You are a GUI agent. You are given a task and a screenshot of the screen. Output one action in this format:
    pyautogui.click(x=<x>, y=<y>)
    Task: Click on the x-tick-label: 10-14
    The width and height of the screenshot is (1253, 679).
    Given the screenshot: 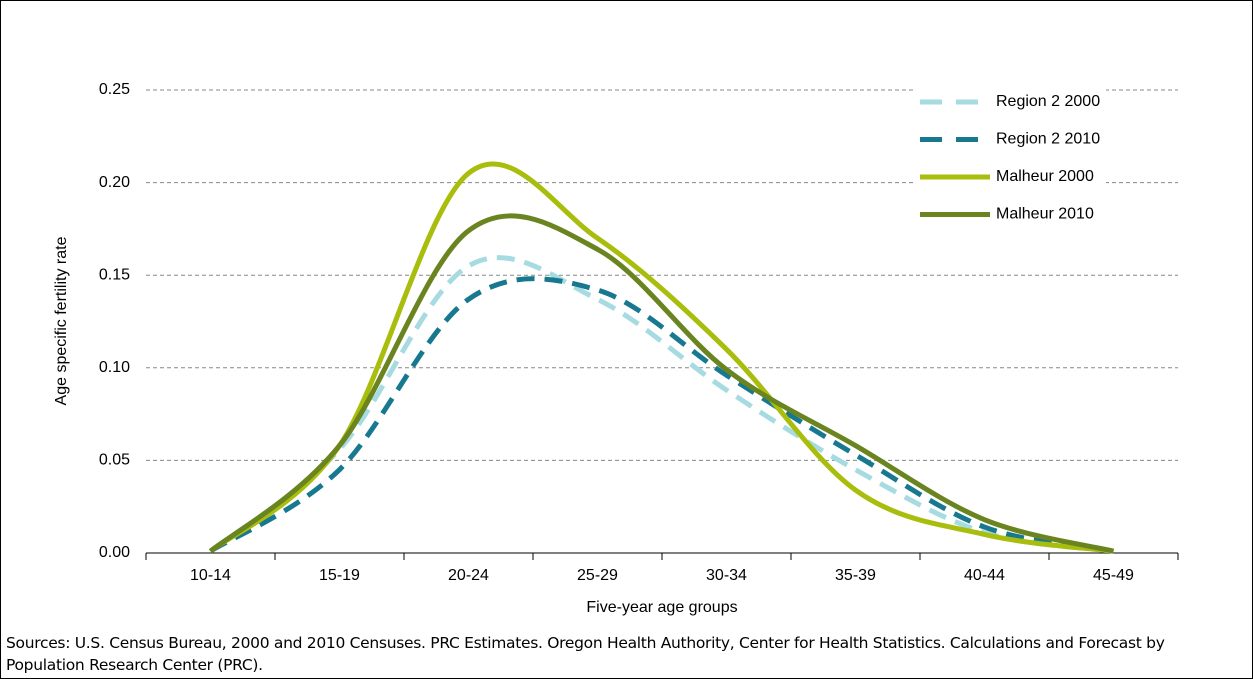 What is the action you would take?
    pyautogui.click(x=210, y=575)
    